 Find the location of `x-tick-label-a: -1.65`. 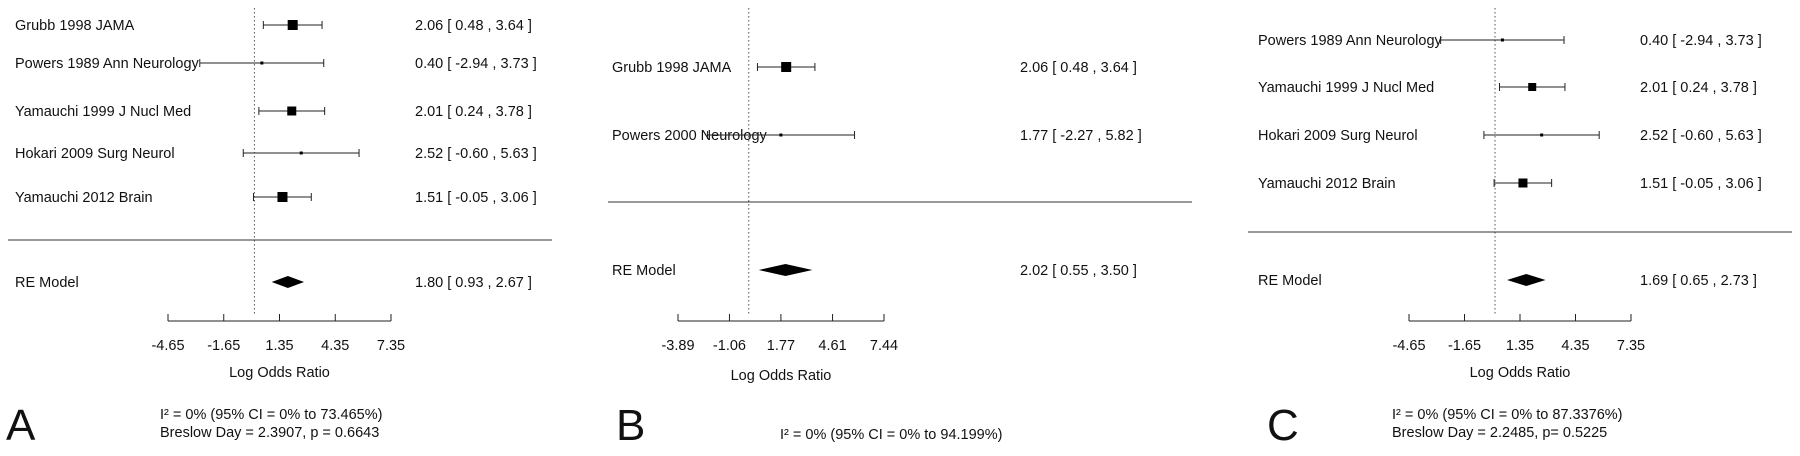

x-tick-label-a: -1.65 is located at coordinates (223, 346).